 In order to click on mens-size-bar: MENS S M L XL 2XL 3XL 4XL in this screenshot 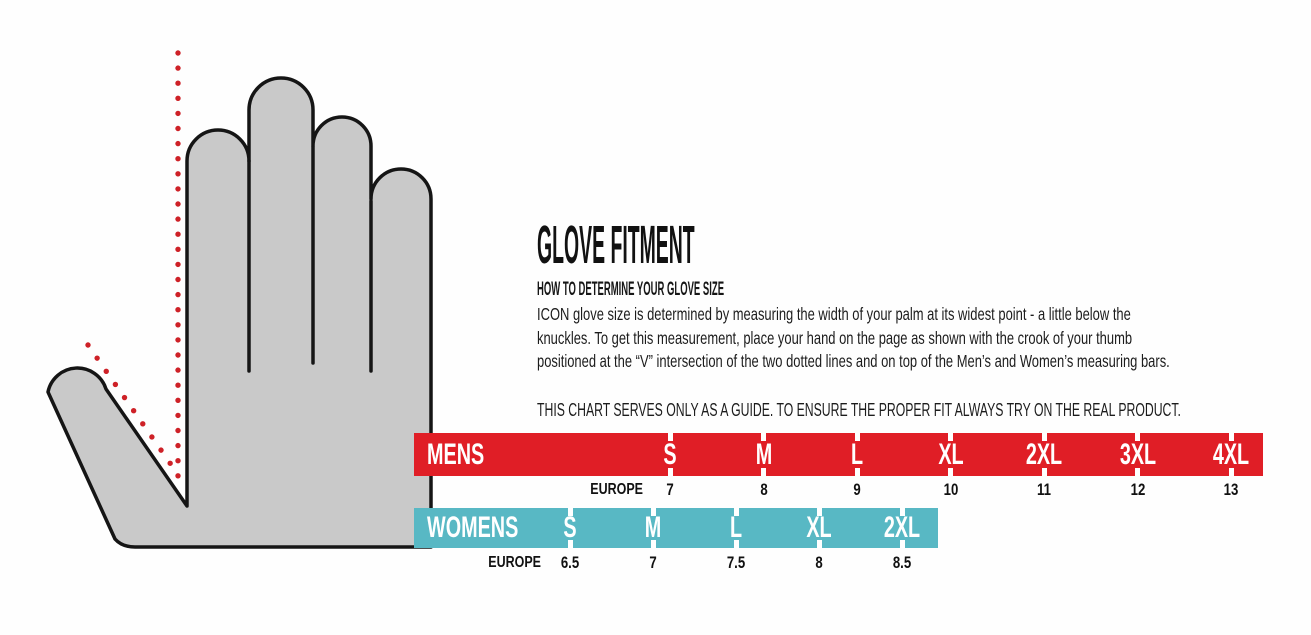, I will do `click(838, 454)`.